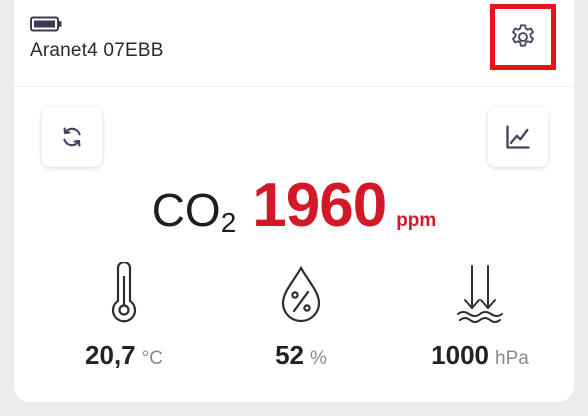 This screenshot has width=588, height=416. What do you see at coordinates (152, 358) in the screenshot?
I see `temperature-unit: °C` at bounding box center [152, 358].